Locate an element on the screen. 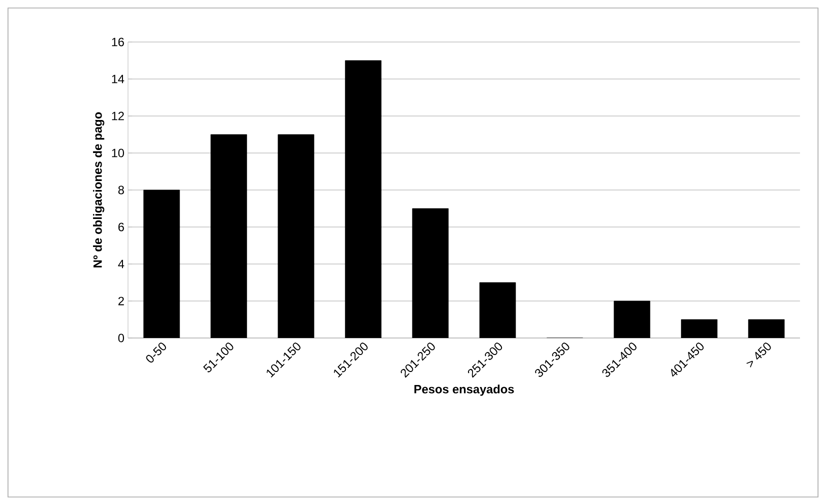  y-tick-label: 14 is located at coordinates (118, 79).